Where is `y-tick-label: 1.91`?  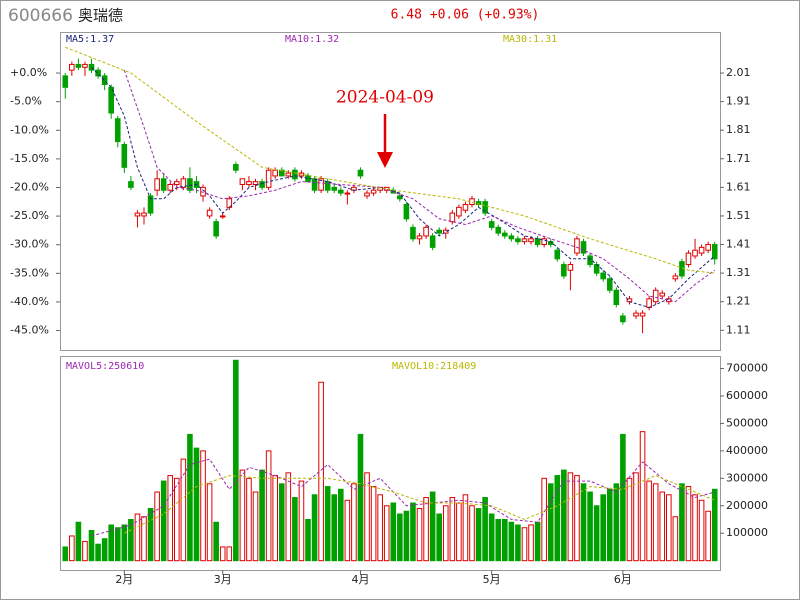 y-tick-label: 1.91 is located at coordinates (738, 101).